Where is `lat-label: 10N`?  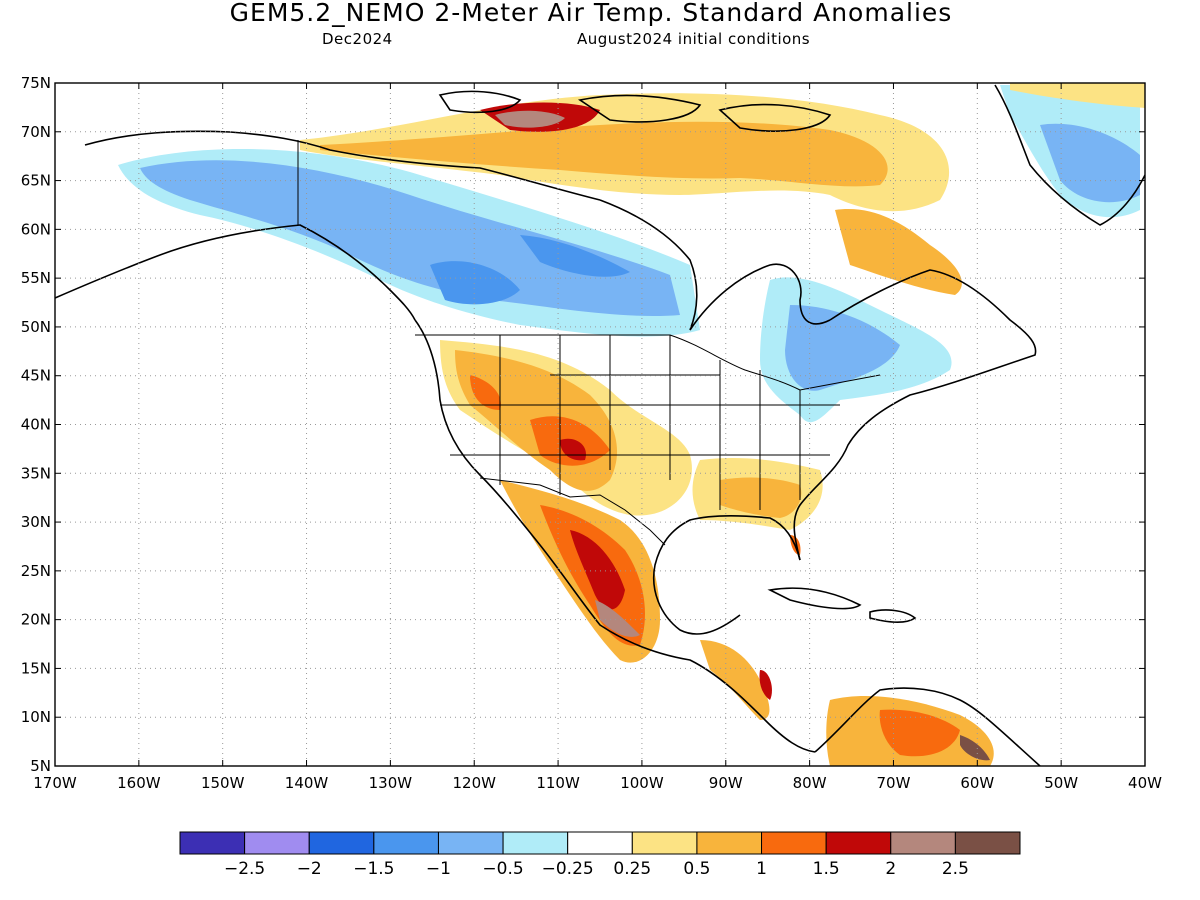 lat-label: 10N is located at coordinates (36, 717).